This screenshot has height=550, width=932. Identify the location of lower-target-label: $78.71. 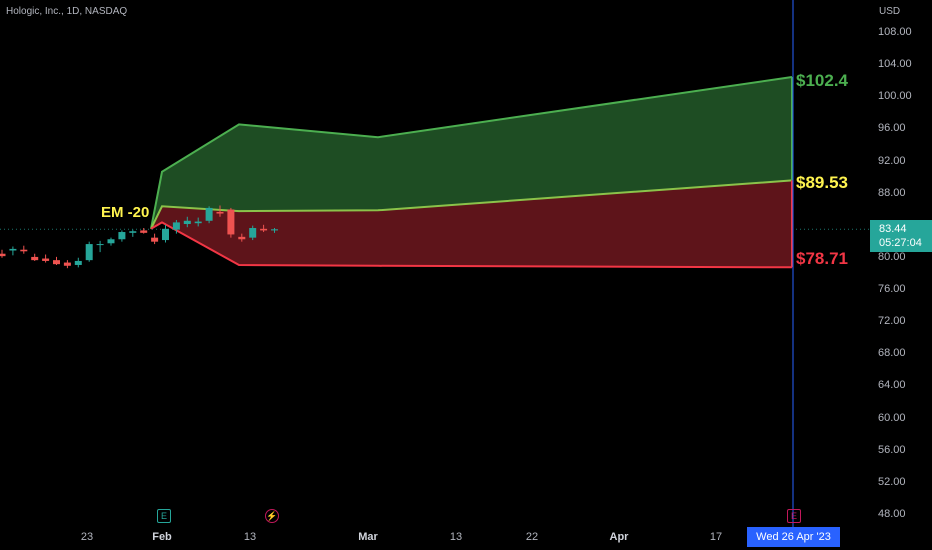
(822, 258).